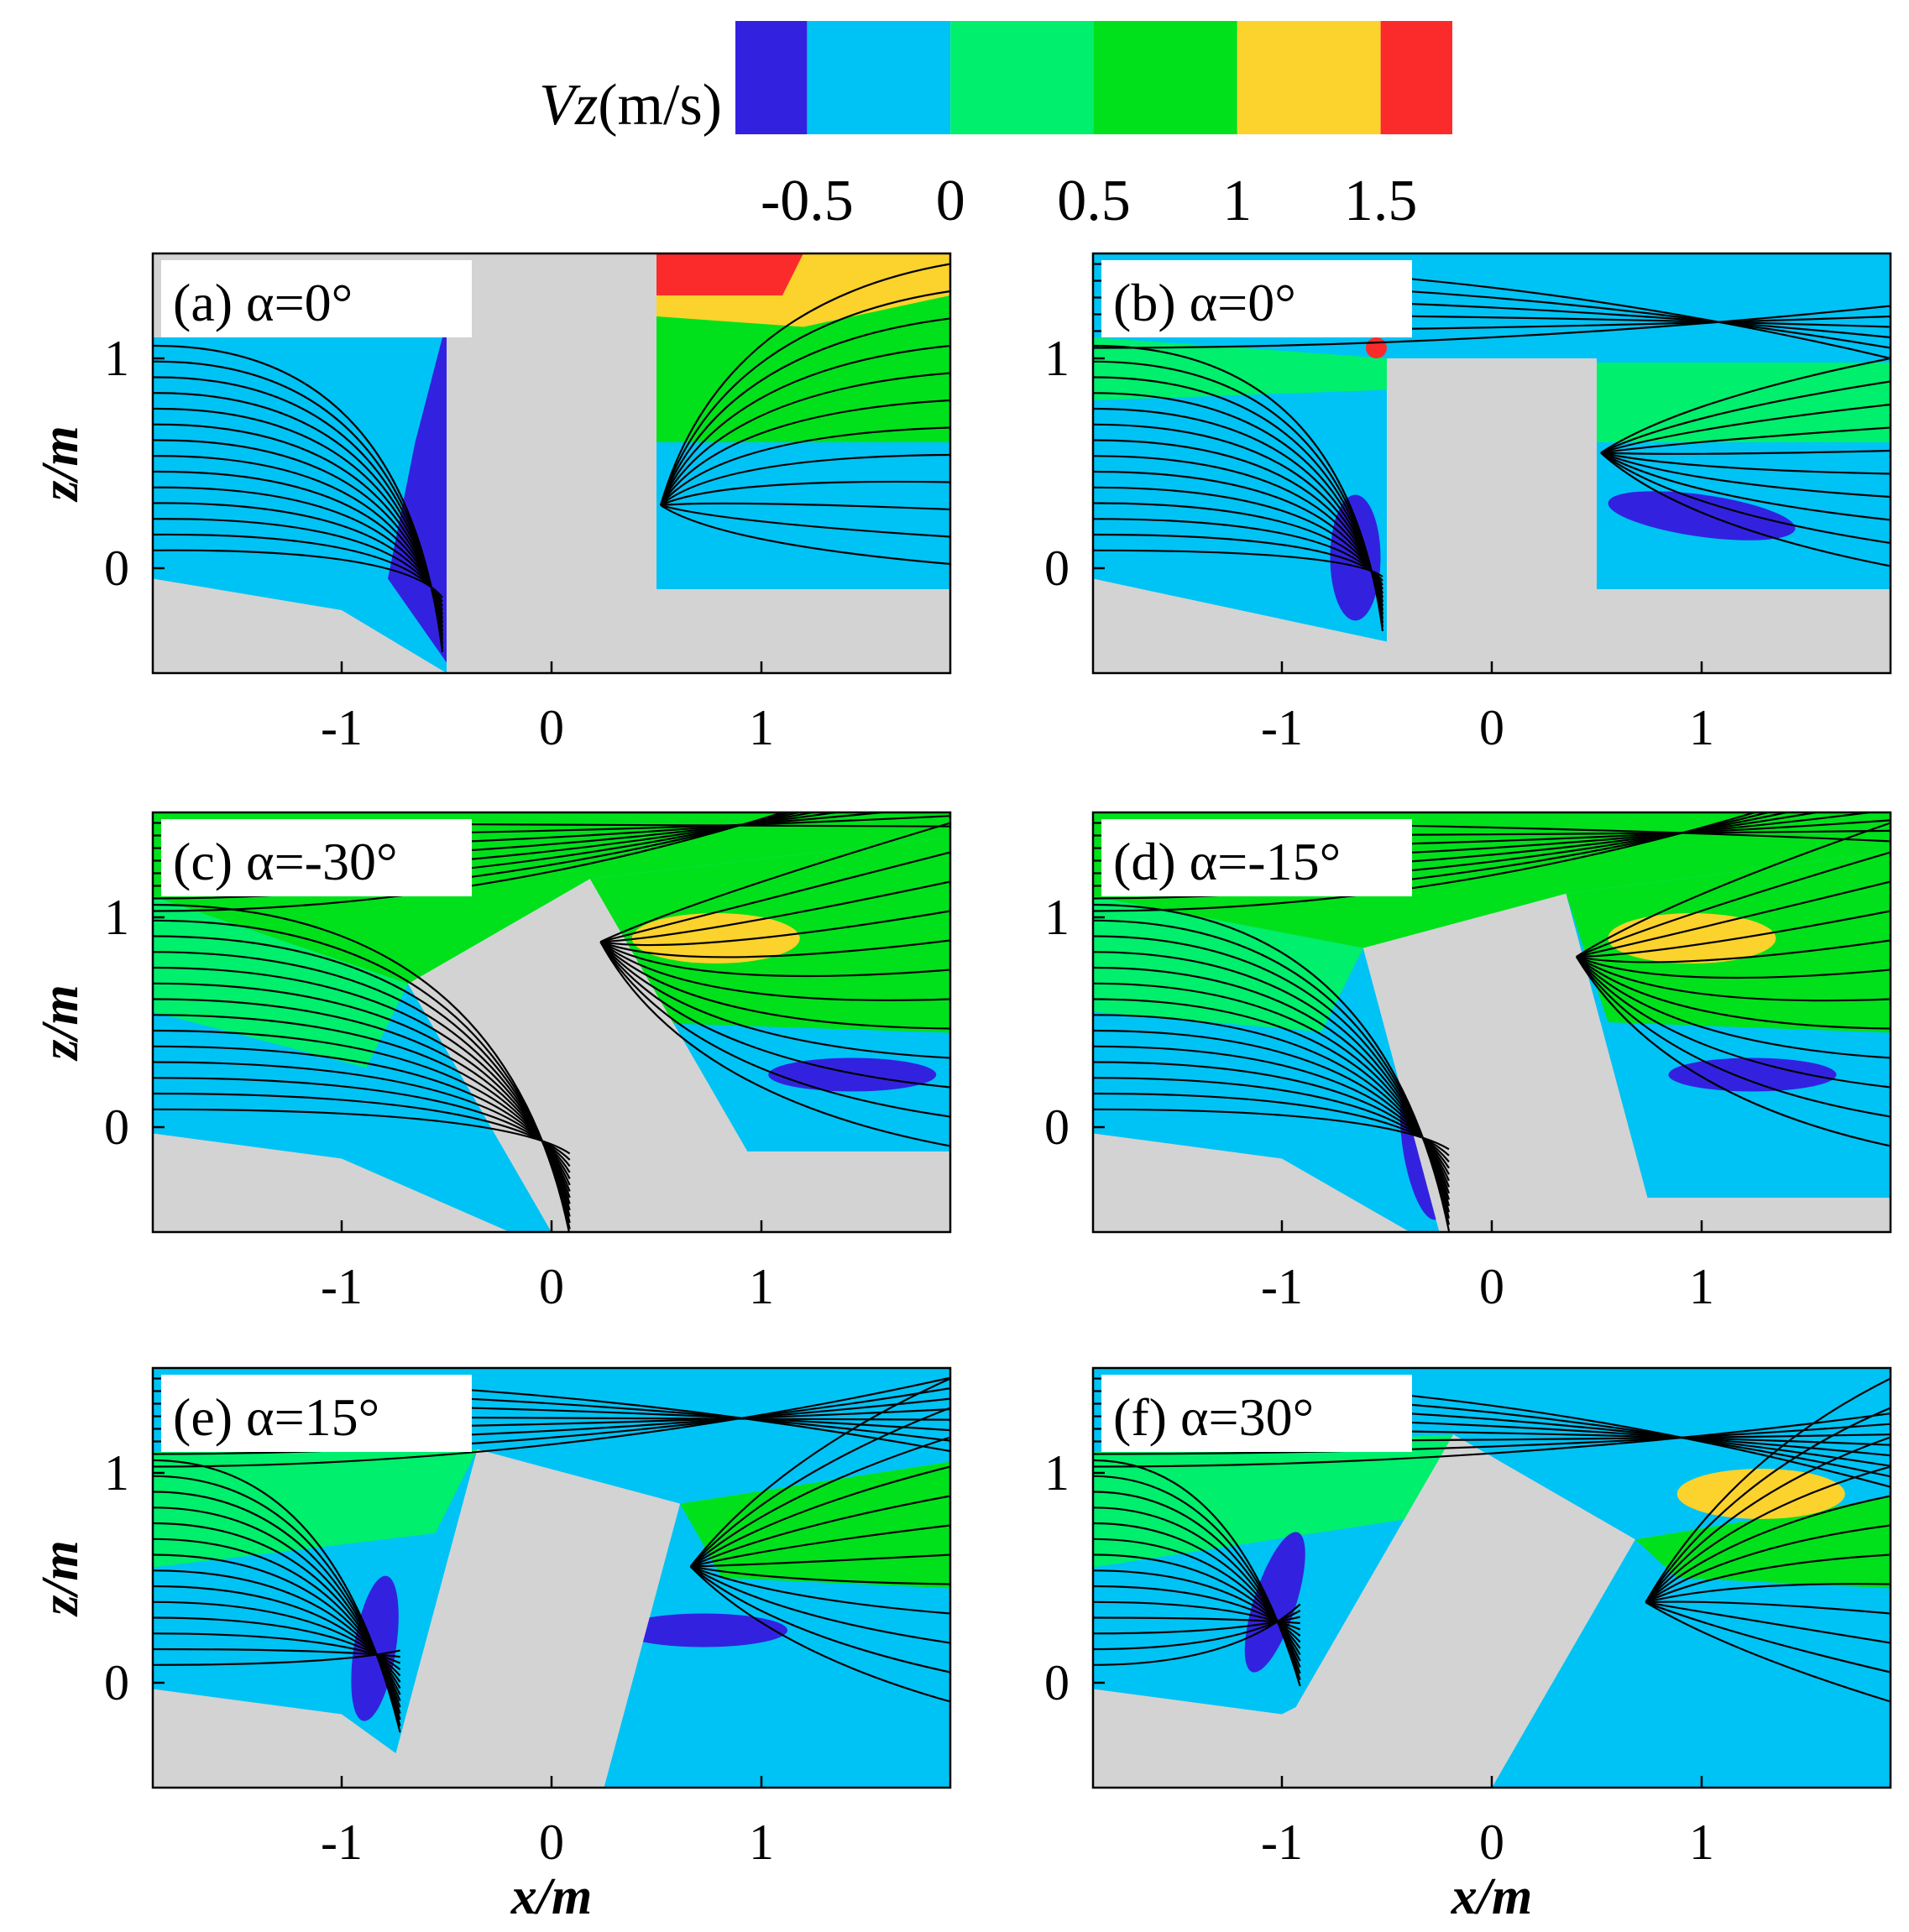  What do you see at coordinates (492, 1062) in the screenshot?
I see `panel-c: -1 0 1 0 1 (c) α=-30° z/m` at bounding box center [492, 1062].